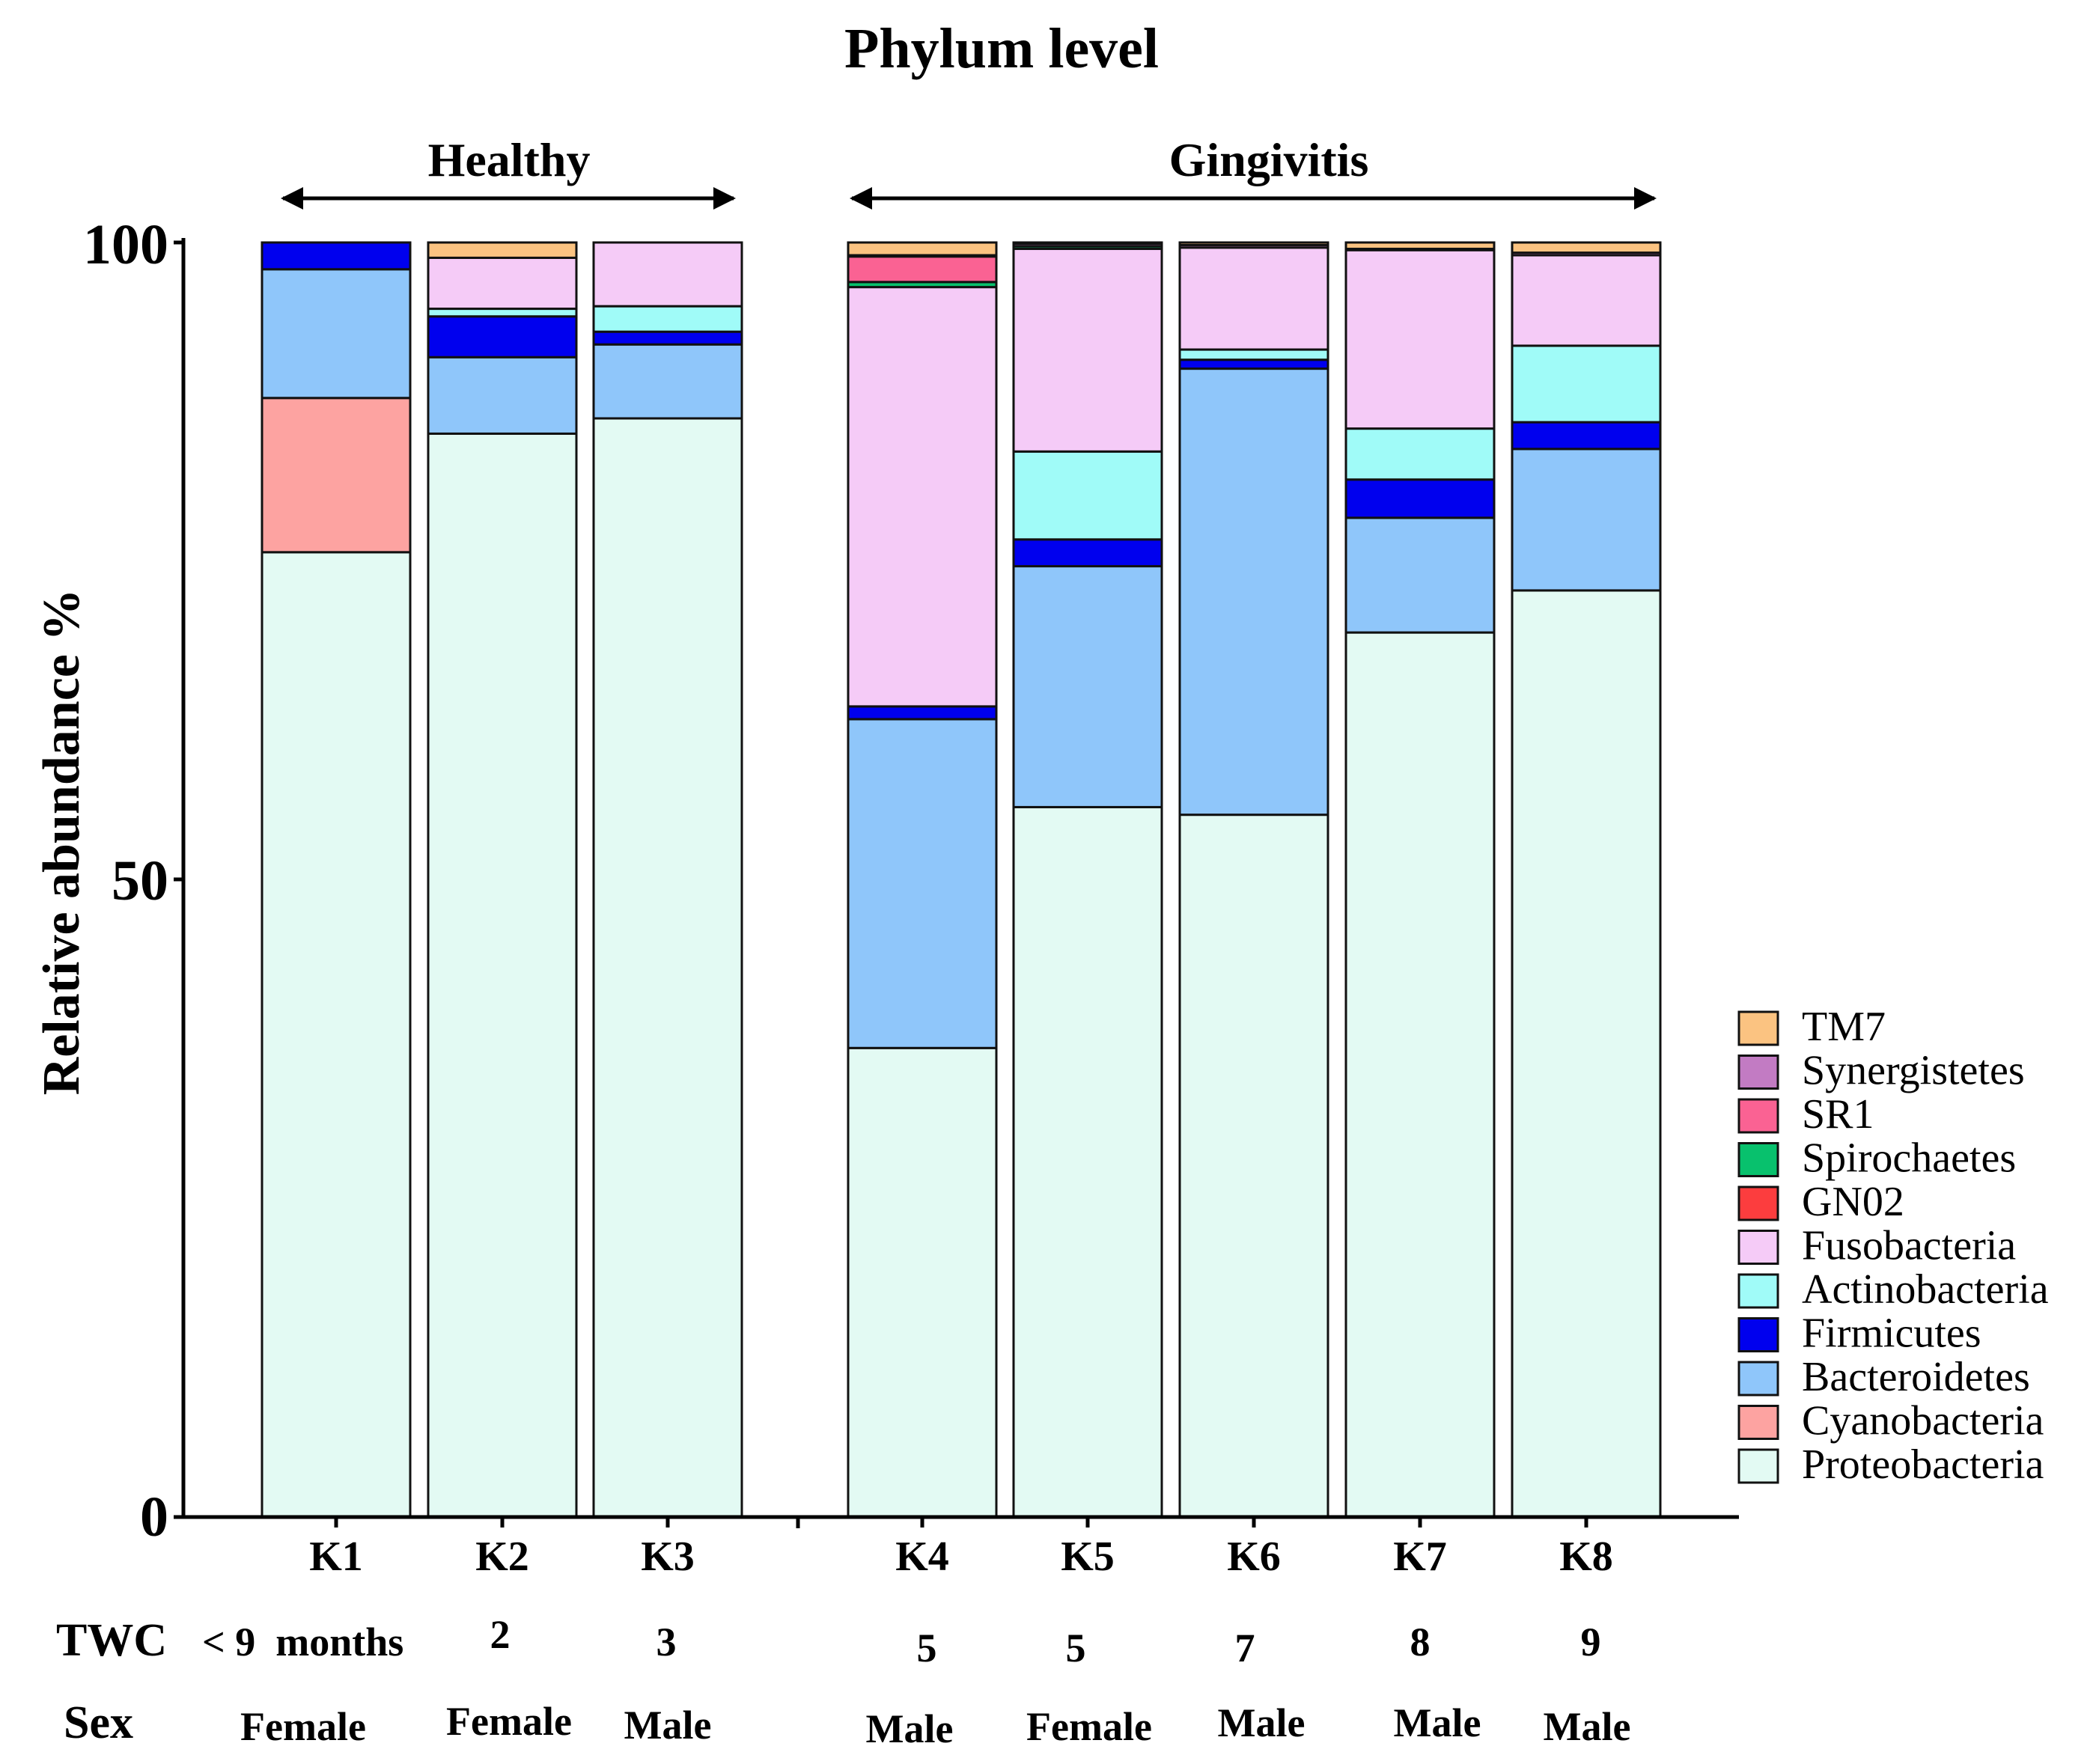 This screenshot has height=1764, width=2099. What do you see at coordinates (1087, 686) in the screenshot?
I see `bar-segment-k5-bacteroidetes` at bounding box center [1087, 686].